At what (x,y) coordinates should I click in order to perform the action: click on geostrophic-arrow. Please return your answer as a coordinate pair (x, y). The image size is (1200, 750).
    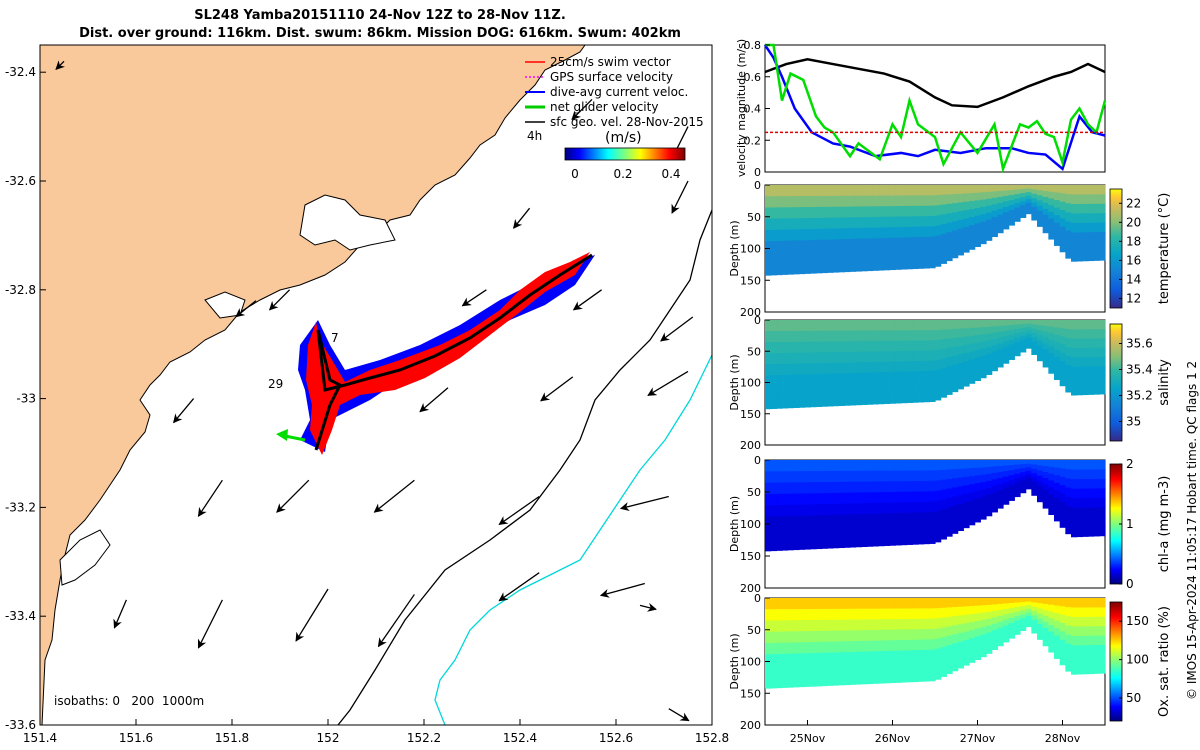
    Looking at the image, I should click on (648, 607).